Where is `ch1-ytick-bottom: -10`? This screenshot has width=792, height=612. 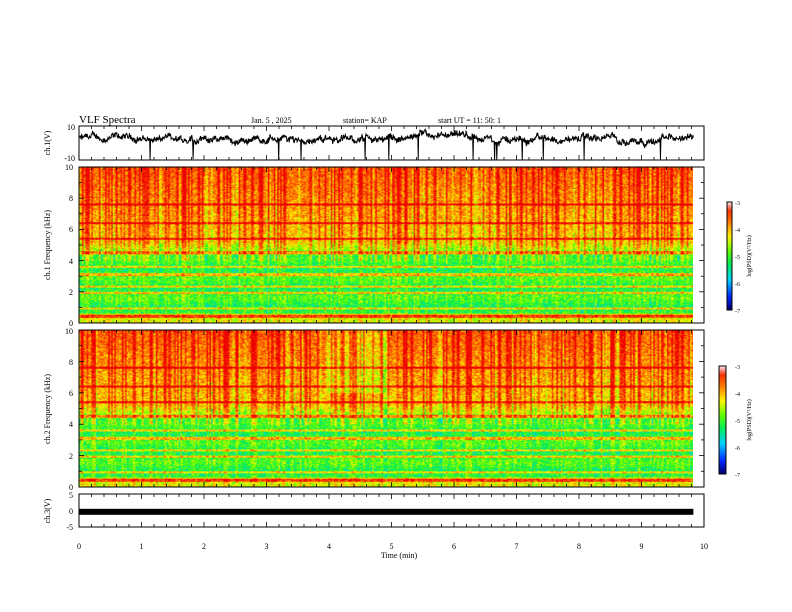 ch1-ytick-bottom: -10 is located at coordinates (69, 158).